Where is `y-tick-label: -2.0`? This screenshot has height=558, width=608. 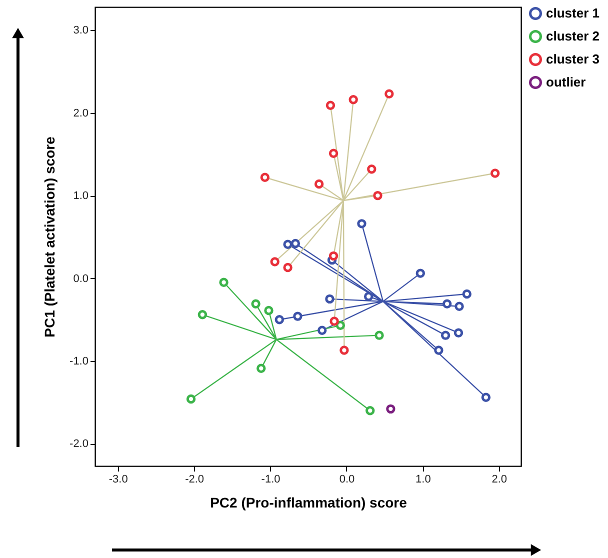
y-tick-label: -2.0 is located at coordinates (79, 444).